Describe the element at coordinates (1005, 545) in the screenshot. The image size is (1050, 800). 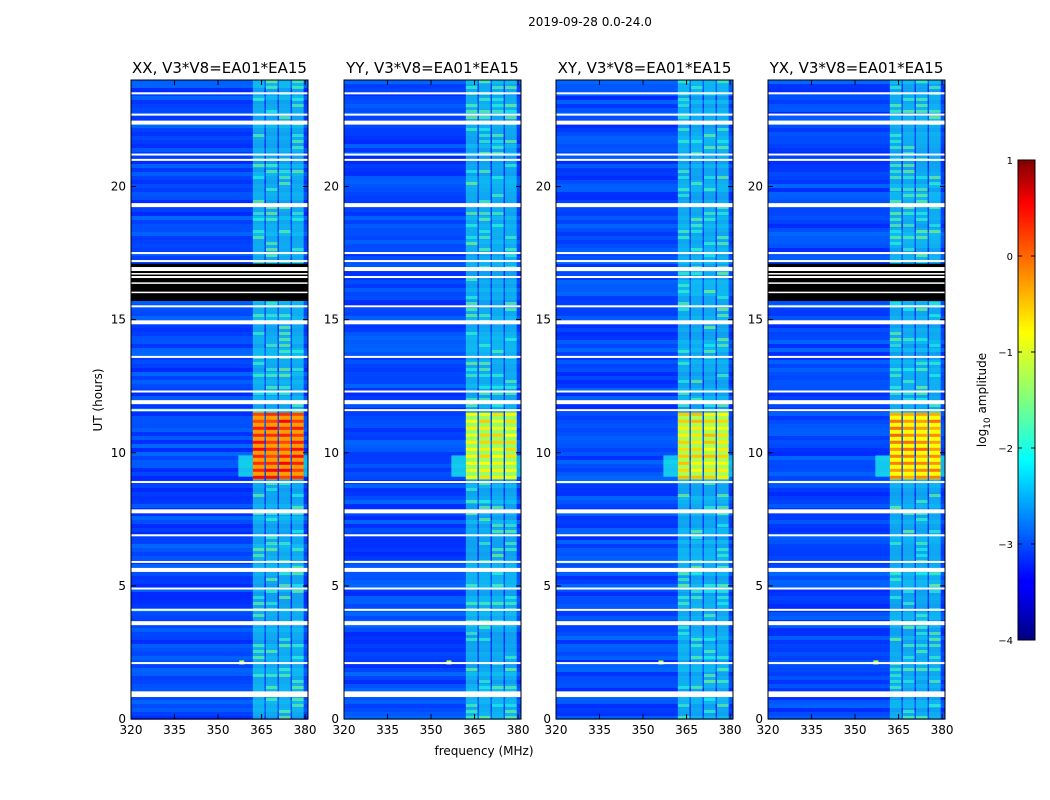
I see `colorbar-tick-label: −3` at that location.